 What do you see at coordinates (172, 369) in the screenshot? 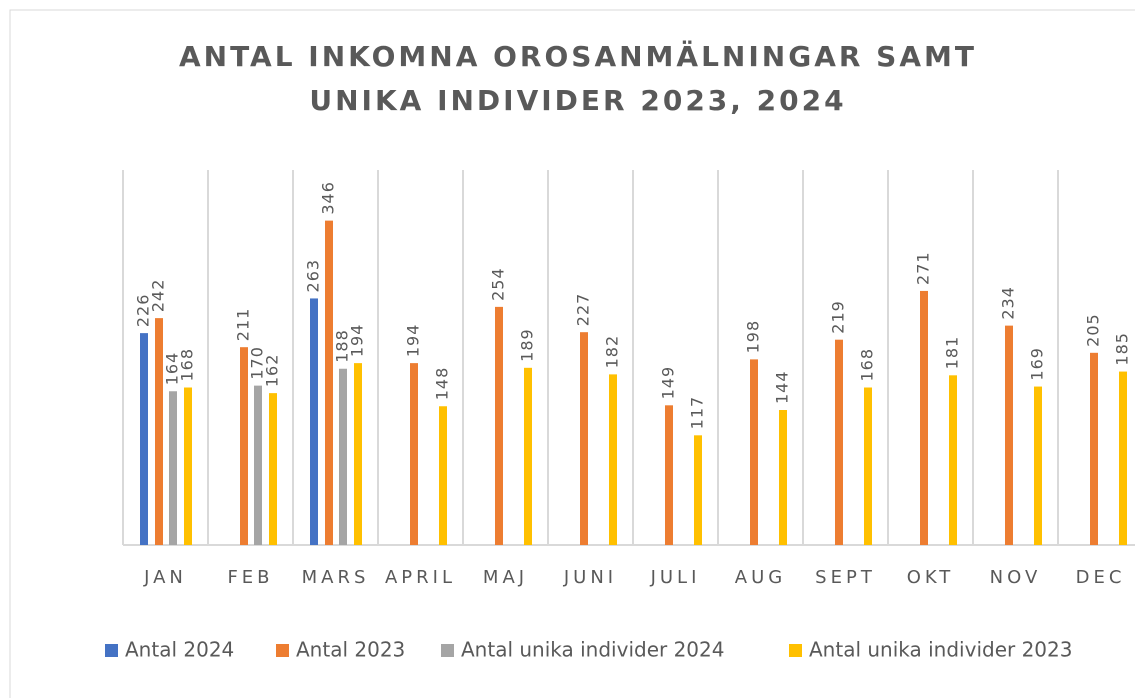
I see `data-label: 164` at bounding box center [172, 369].